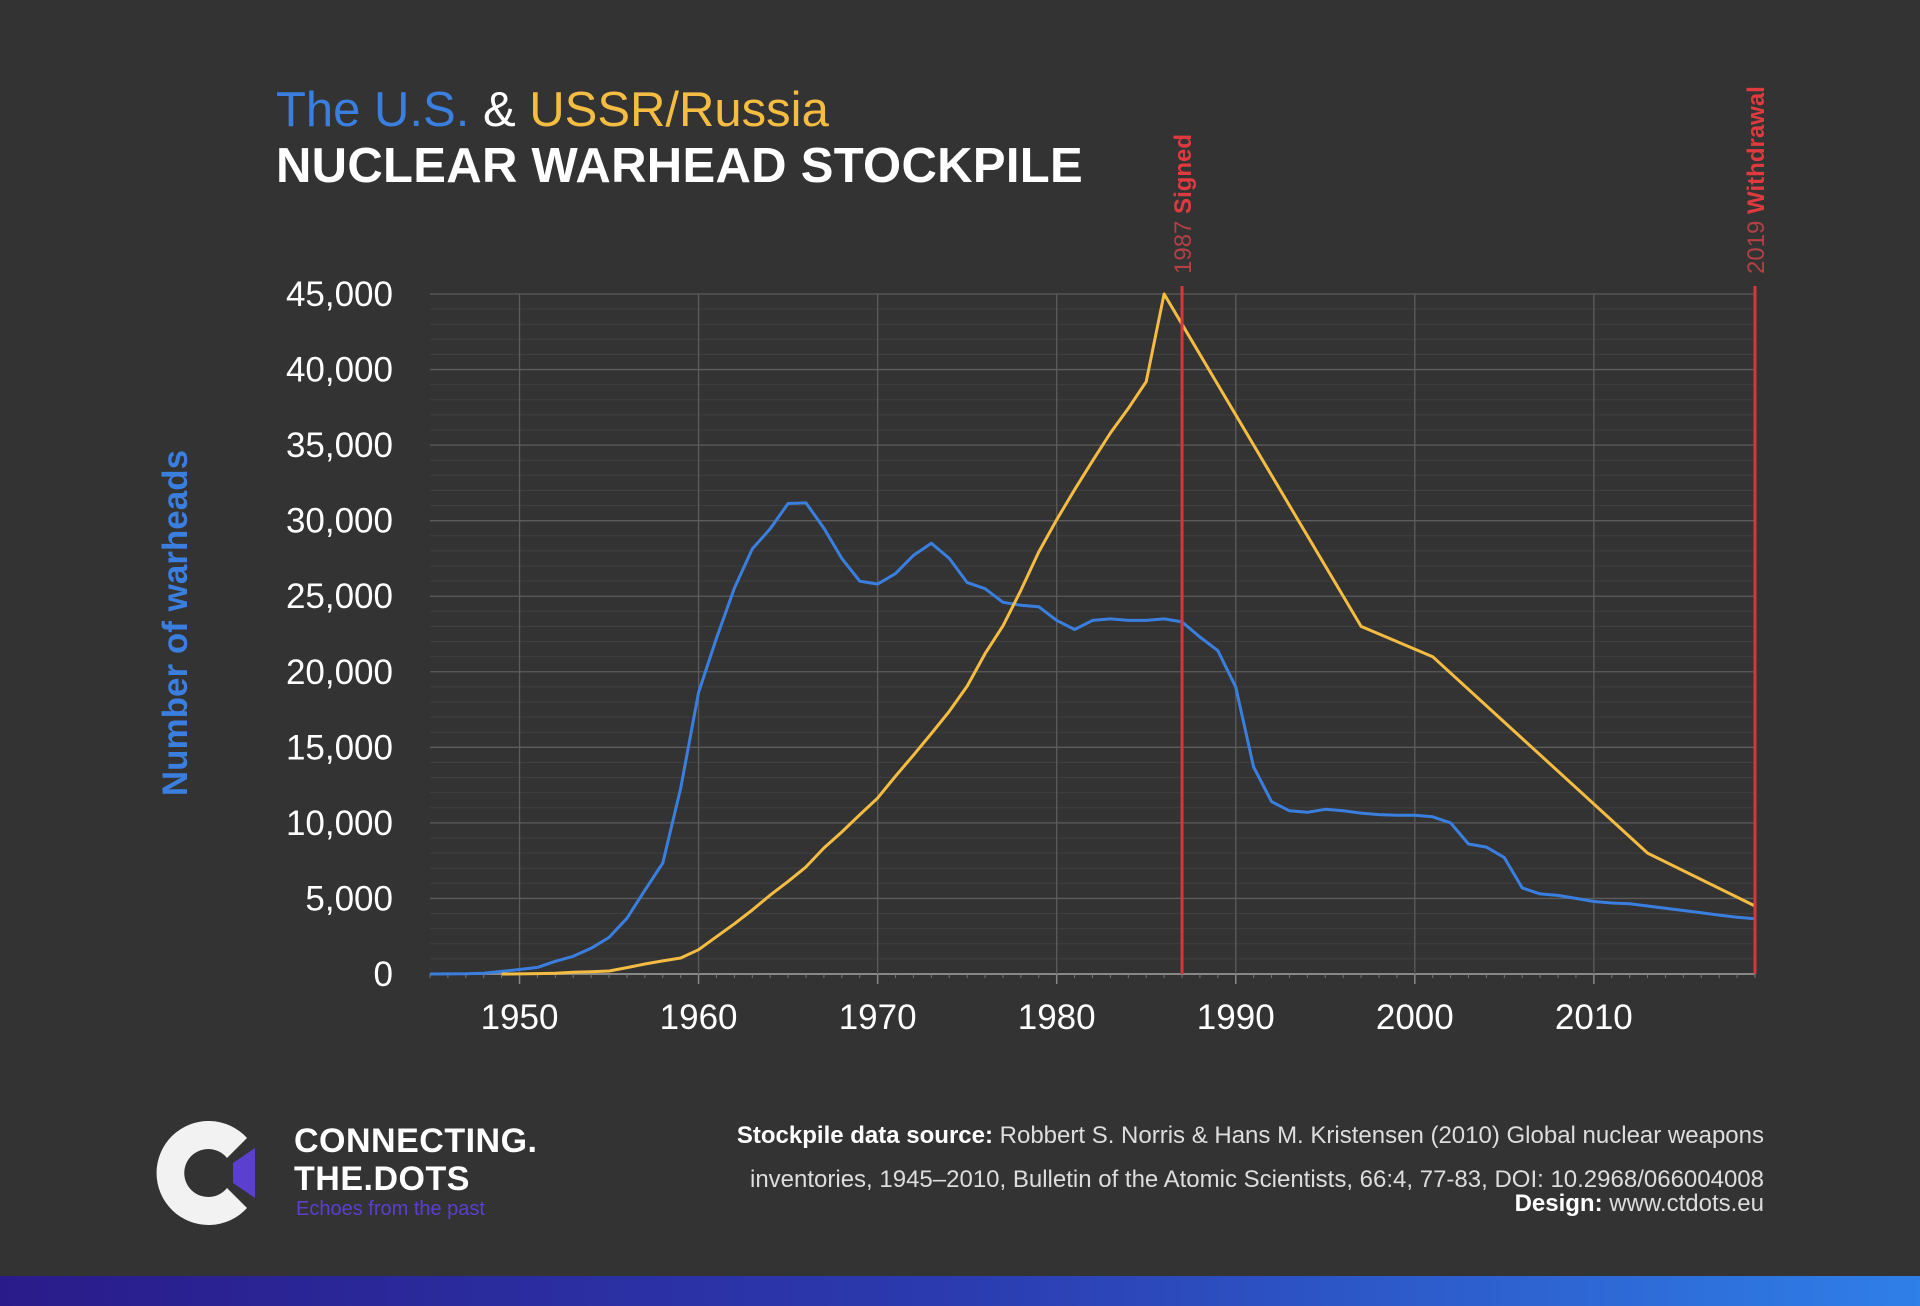 Image resolution: width=1920 pixels, height=1306 pixels. Describe the element at coordinates (960, 1291) in the screenshot. I see `bottom-gradient-bar` at that location.